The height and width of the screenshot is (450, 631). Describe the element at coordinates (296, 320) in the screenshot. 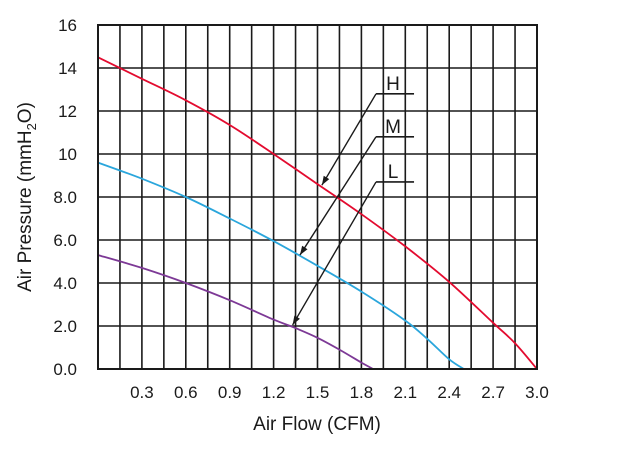

I see `series-arrowhead-l` at that location.